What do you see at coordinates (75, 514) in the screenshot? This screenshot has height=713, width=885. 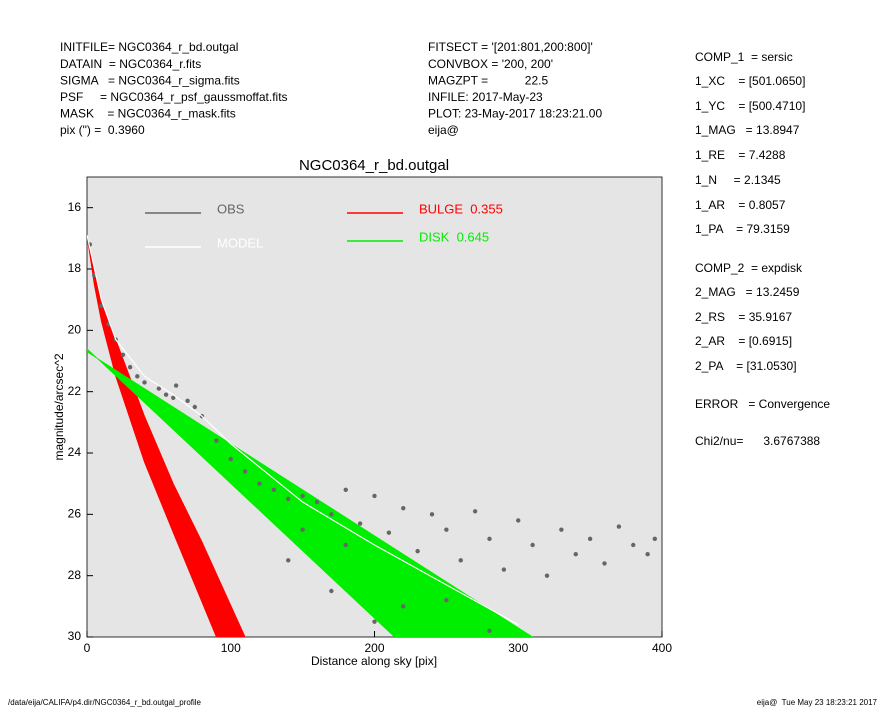 I see `y-tick-label: 26` at bounding box center [75, 514].